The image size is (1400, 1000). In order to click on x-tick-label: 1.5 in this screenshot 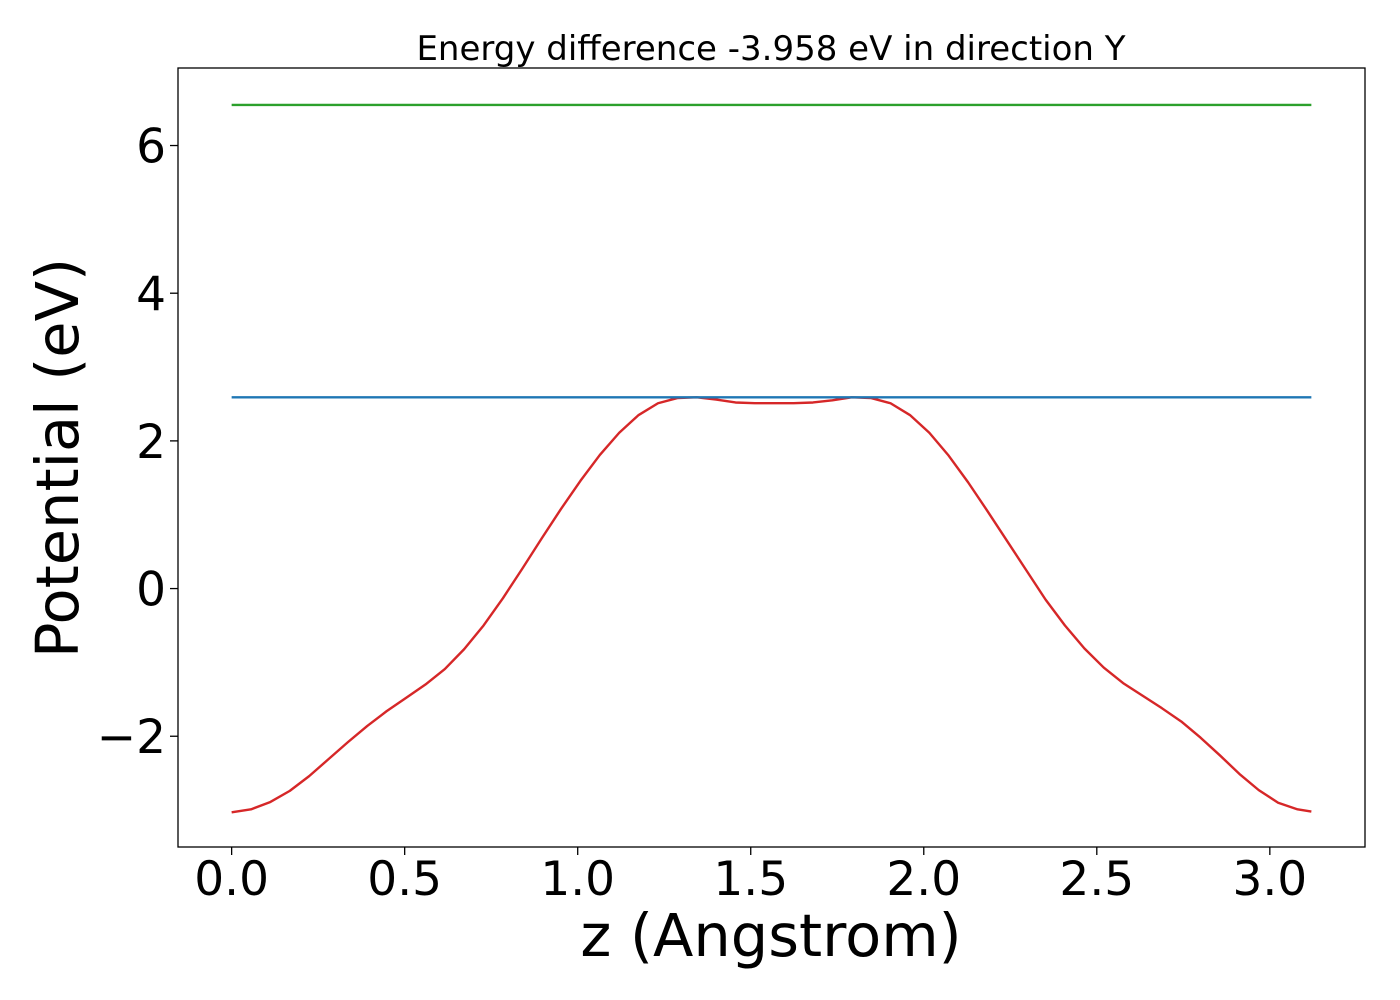, I will do `click(750, 879)`.